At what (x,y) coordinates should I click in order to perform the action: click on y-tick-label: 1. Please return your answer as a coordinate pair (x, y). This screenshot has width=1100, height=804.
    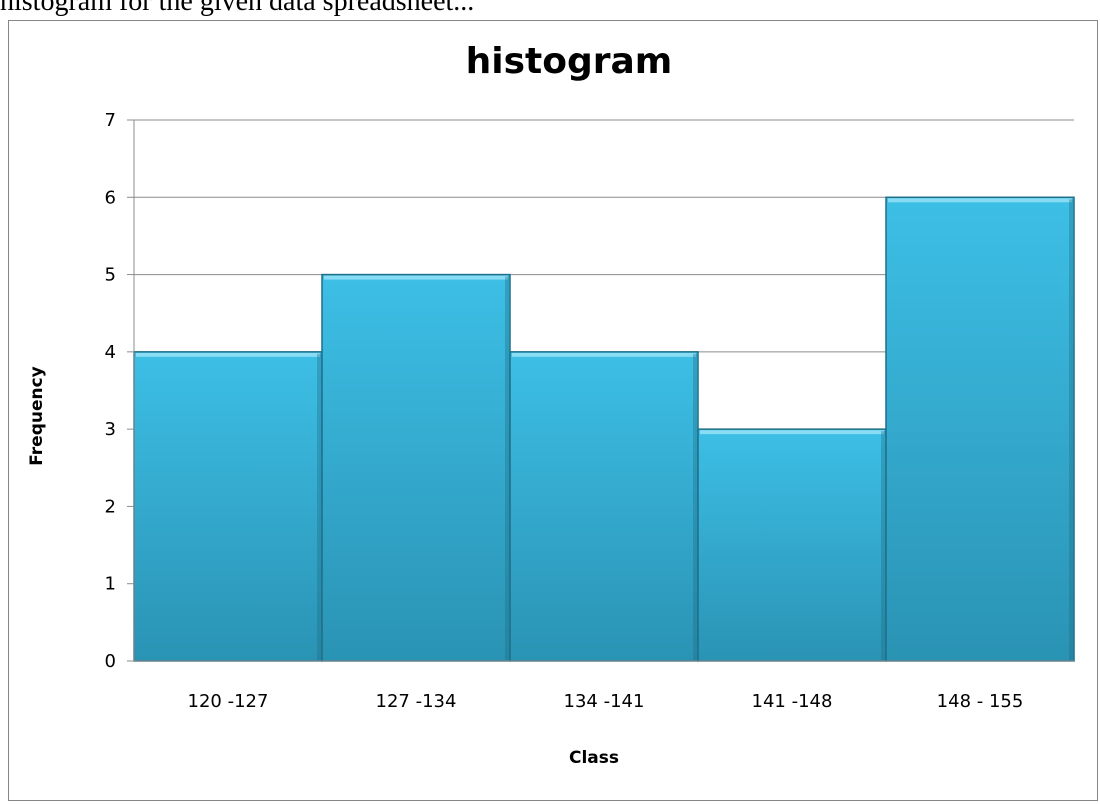
    Looking at the image, I should click on (110, 584).